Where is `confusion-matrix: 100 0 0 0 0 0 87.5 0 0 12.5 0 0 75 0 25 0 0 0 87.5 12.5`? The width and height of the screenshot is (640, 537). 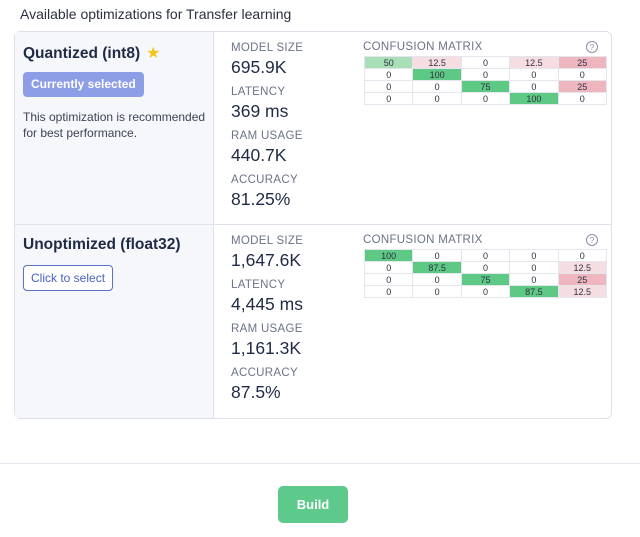
confusion-matrix: 100 0 0 0 0 0 87.5 0 0 12.5 0 0 75 0 25 0 0 0 87.5 12.5 is located at coordinates (485, 273).